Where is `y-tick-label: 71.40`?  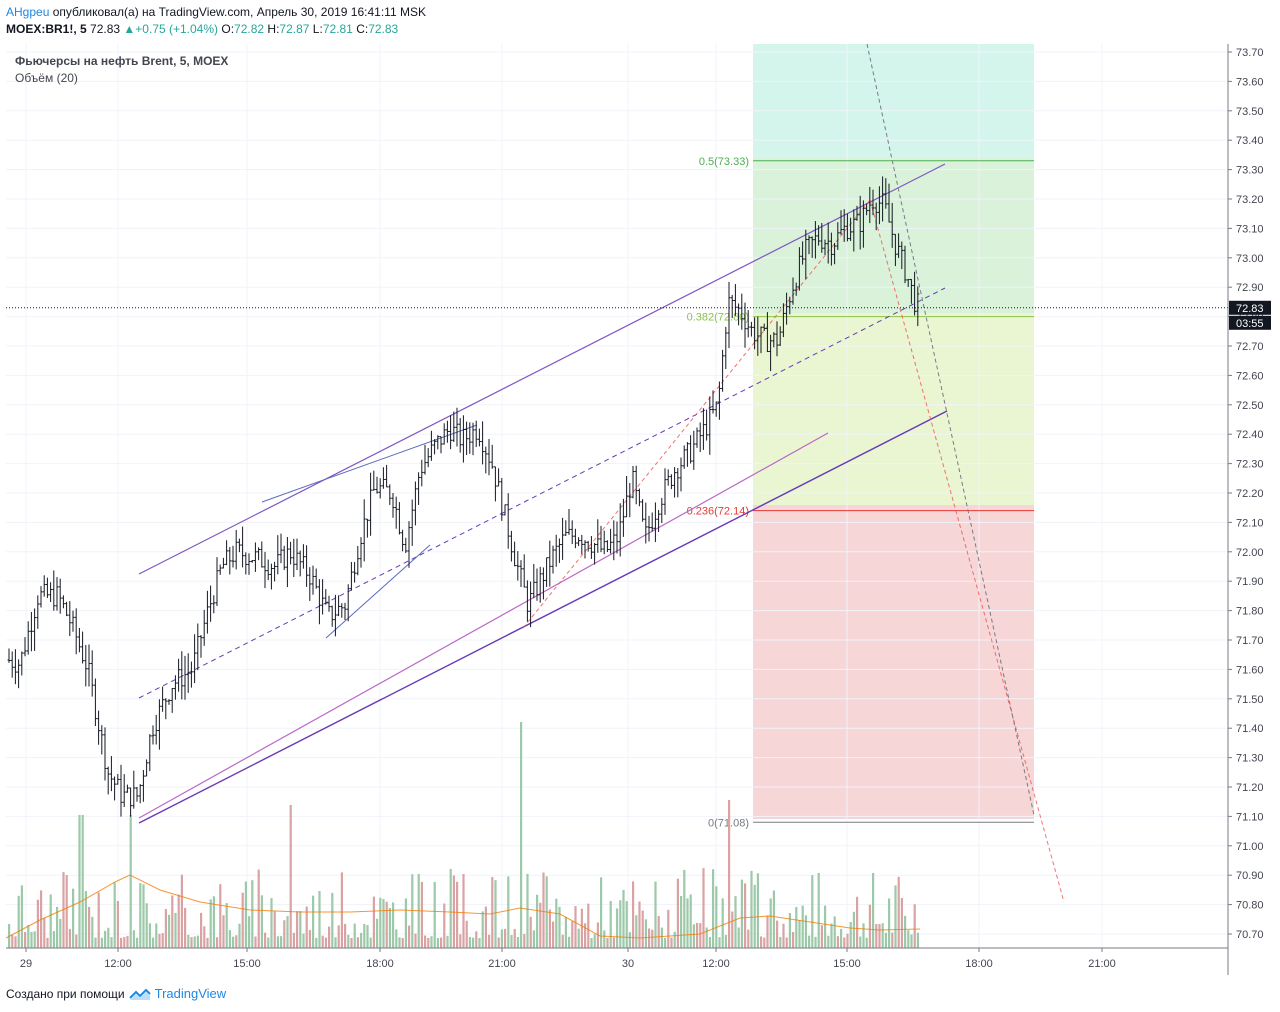
y-tick-label: 71.40 is located at coordinates (1250, 729).